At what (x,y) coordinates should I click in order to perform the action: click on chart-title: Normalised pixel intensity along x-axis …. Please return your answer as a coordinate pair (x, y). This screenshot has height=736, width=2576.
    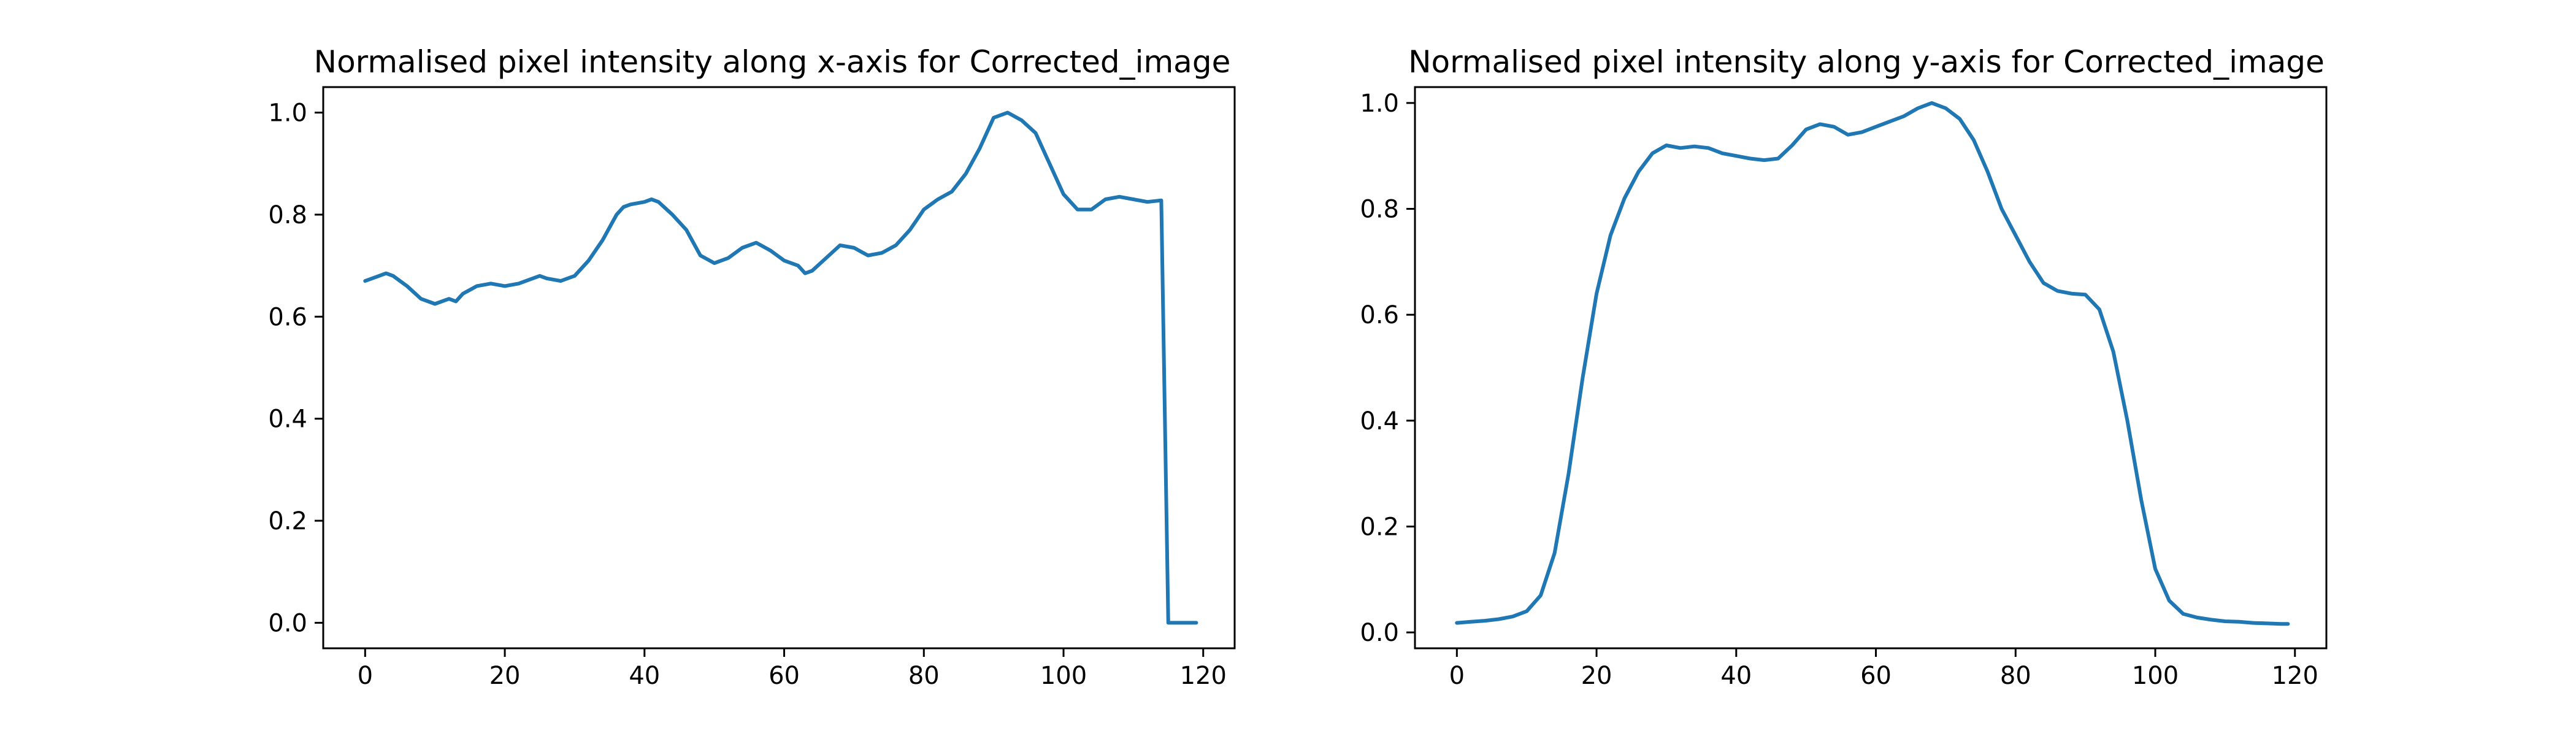
    Looking at the image, I should click on (772, 62).